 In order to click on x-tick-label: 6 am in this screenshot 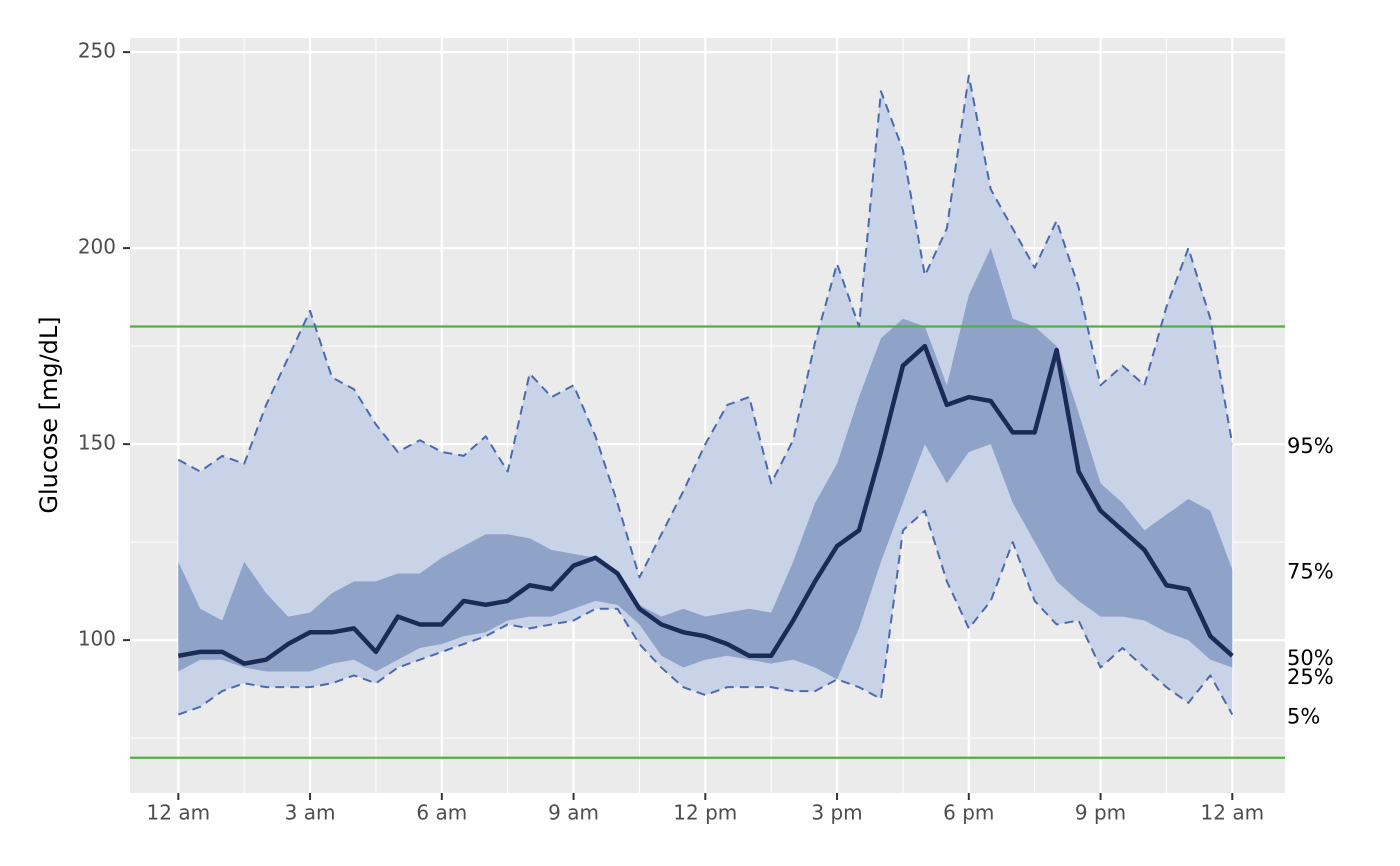, I will do `click(441, 813)`.